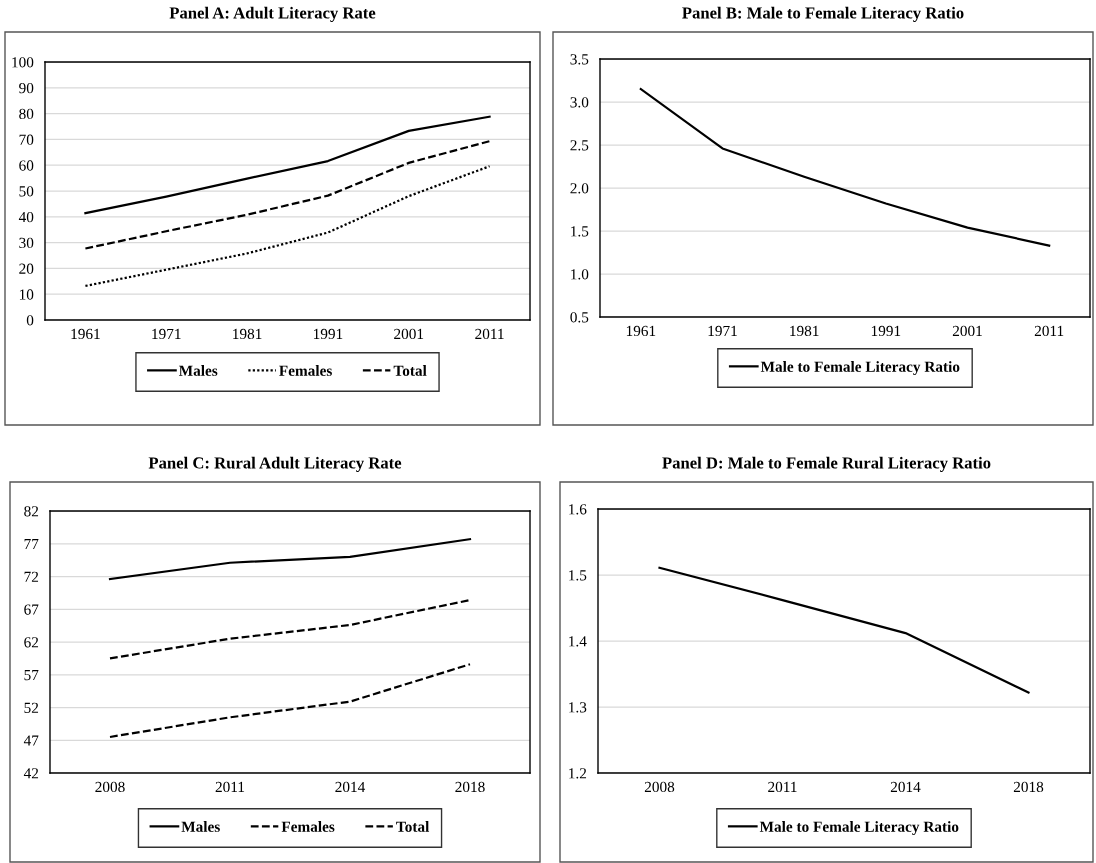 This screenshot has width=1096, height=863. I want to click on y-tick-label: 77, so click(31, 544).